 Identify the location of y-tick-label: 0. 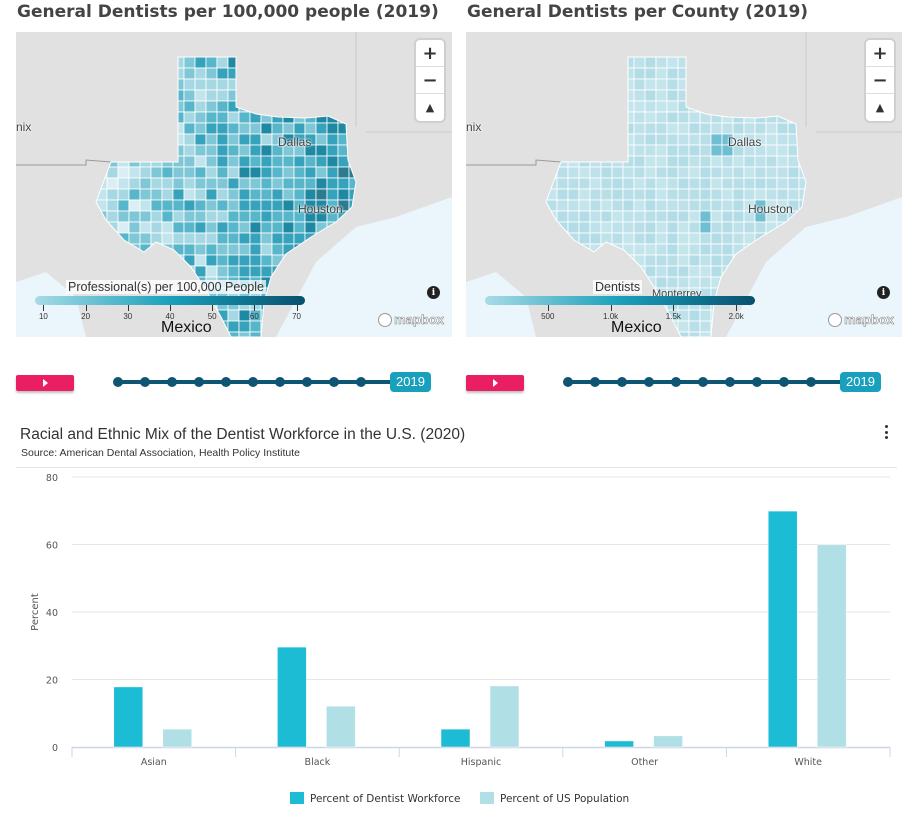
(55, 748).